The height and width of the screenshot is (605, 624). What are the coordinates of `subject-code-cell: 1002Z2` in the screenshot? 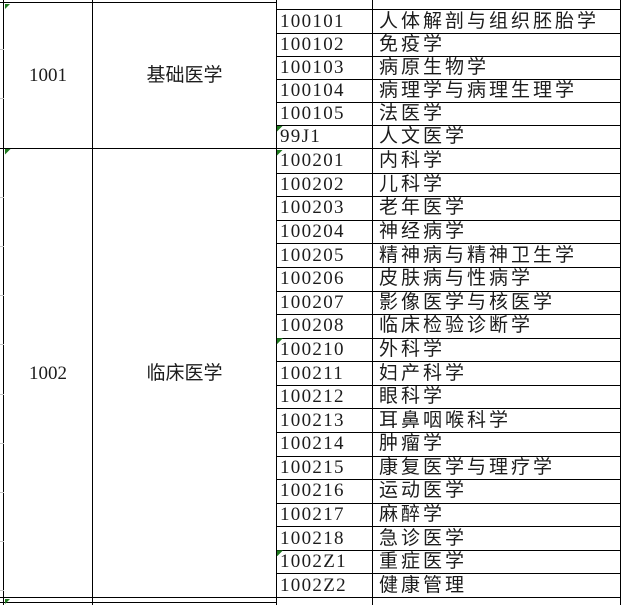 It's located at (313, 585).